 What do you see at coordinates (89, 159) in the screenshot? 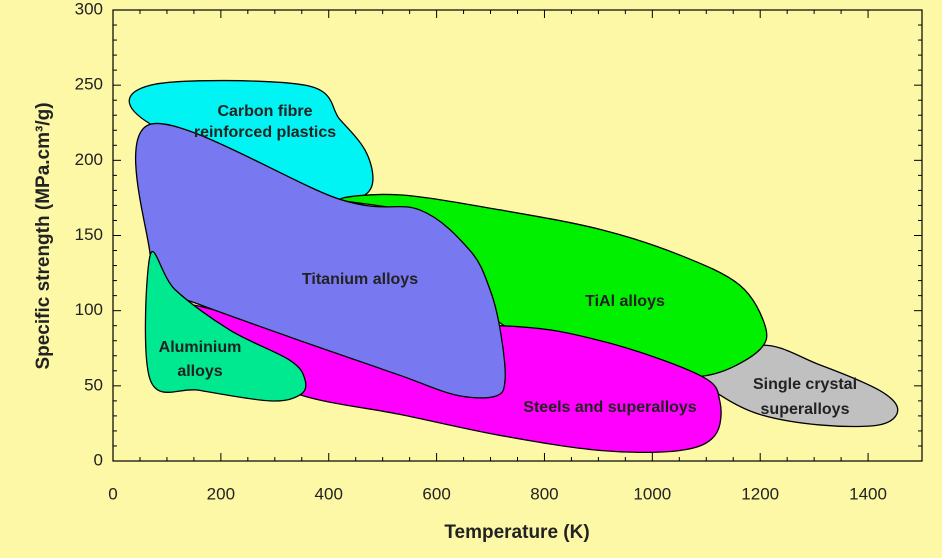
I see `y-tick-label: 200` at bounding box center [89, 159].